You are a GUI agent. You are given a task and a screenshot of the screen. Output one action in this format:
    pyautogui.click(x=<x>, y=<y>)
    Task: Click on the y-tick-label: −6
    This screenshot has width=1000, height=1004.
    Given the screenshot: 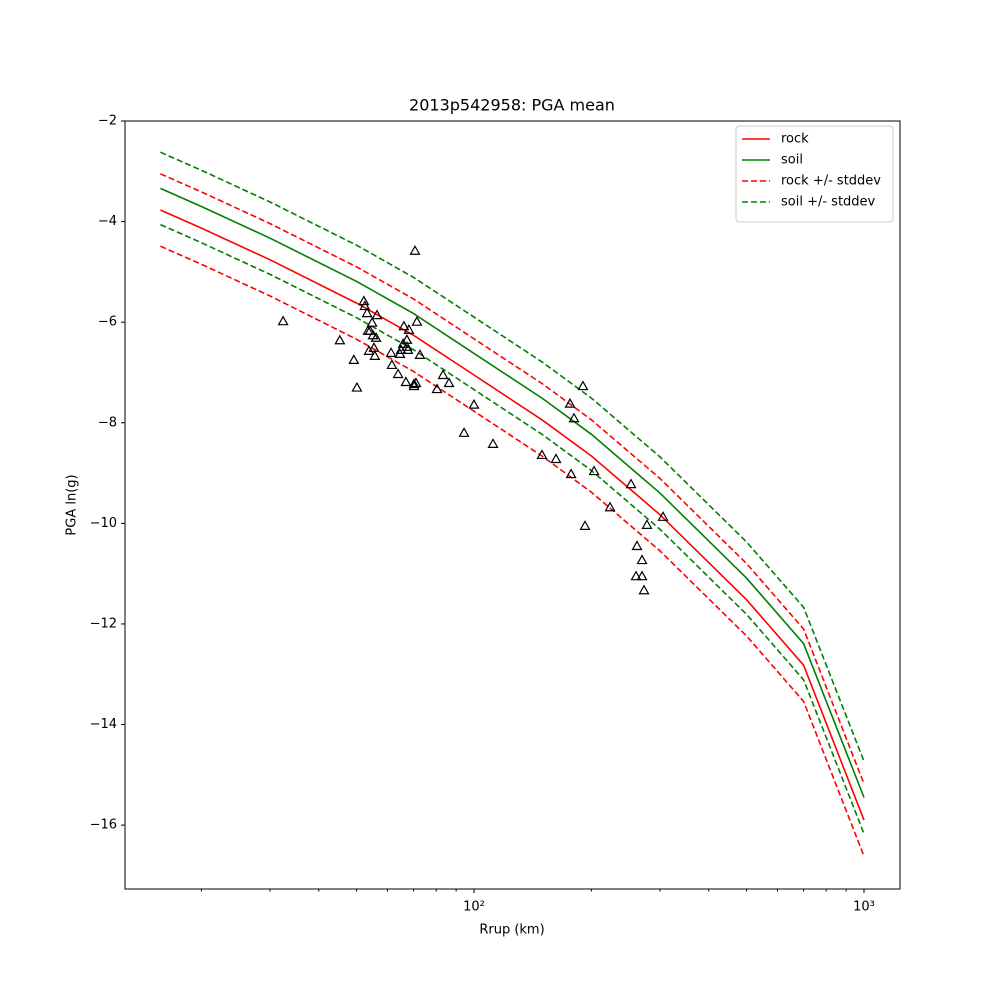 What is the action you would take?
    pyautogui.click(x=107, y=322)
    